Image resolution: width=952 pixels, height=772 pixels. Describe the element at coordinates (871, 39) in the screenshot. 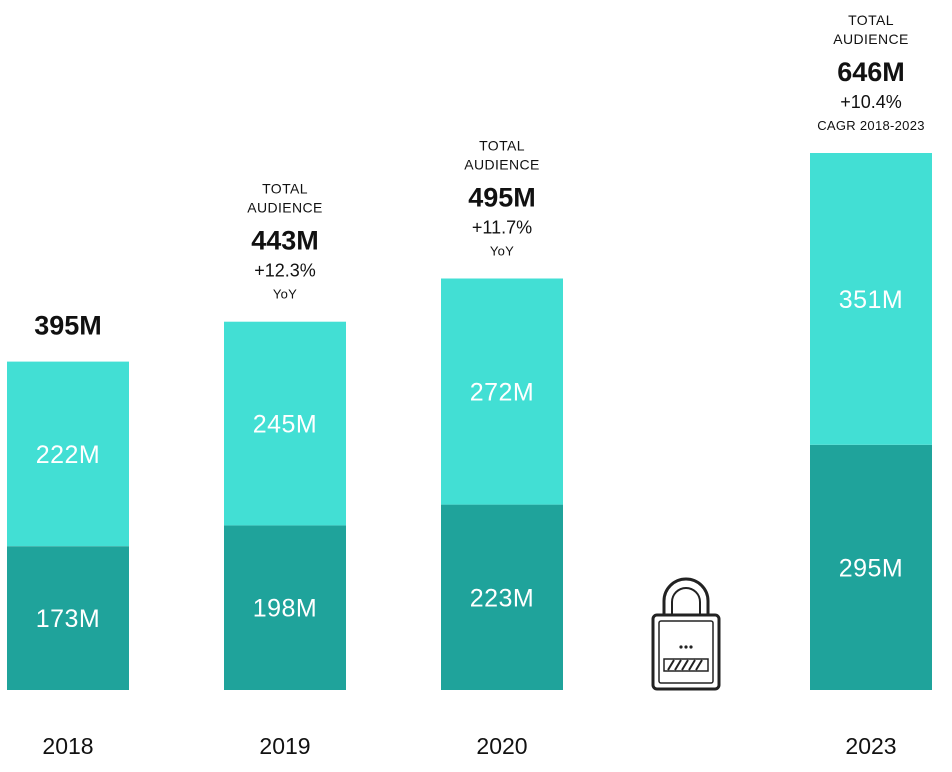

I see `total-heading-line2-2023: AUDIENCE` at that location.